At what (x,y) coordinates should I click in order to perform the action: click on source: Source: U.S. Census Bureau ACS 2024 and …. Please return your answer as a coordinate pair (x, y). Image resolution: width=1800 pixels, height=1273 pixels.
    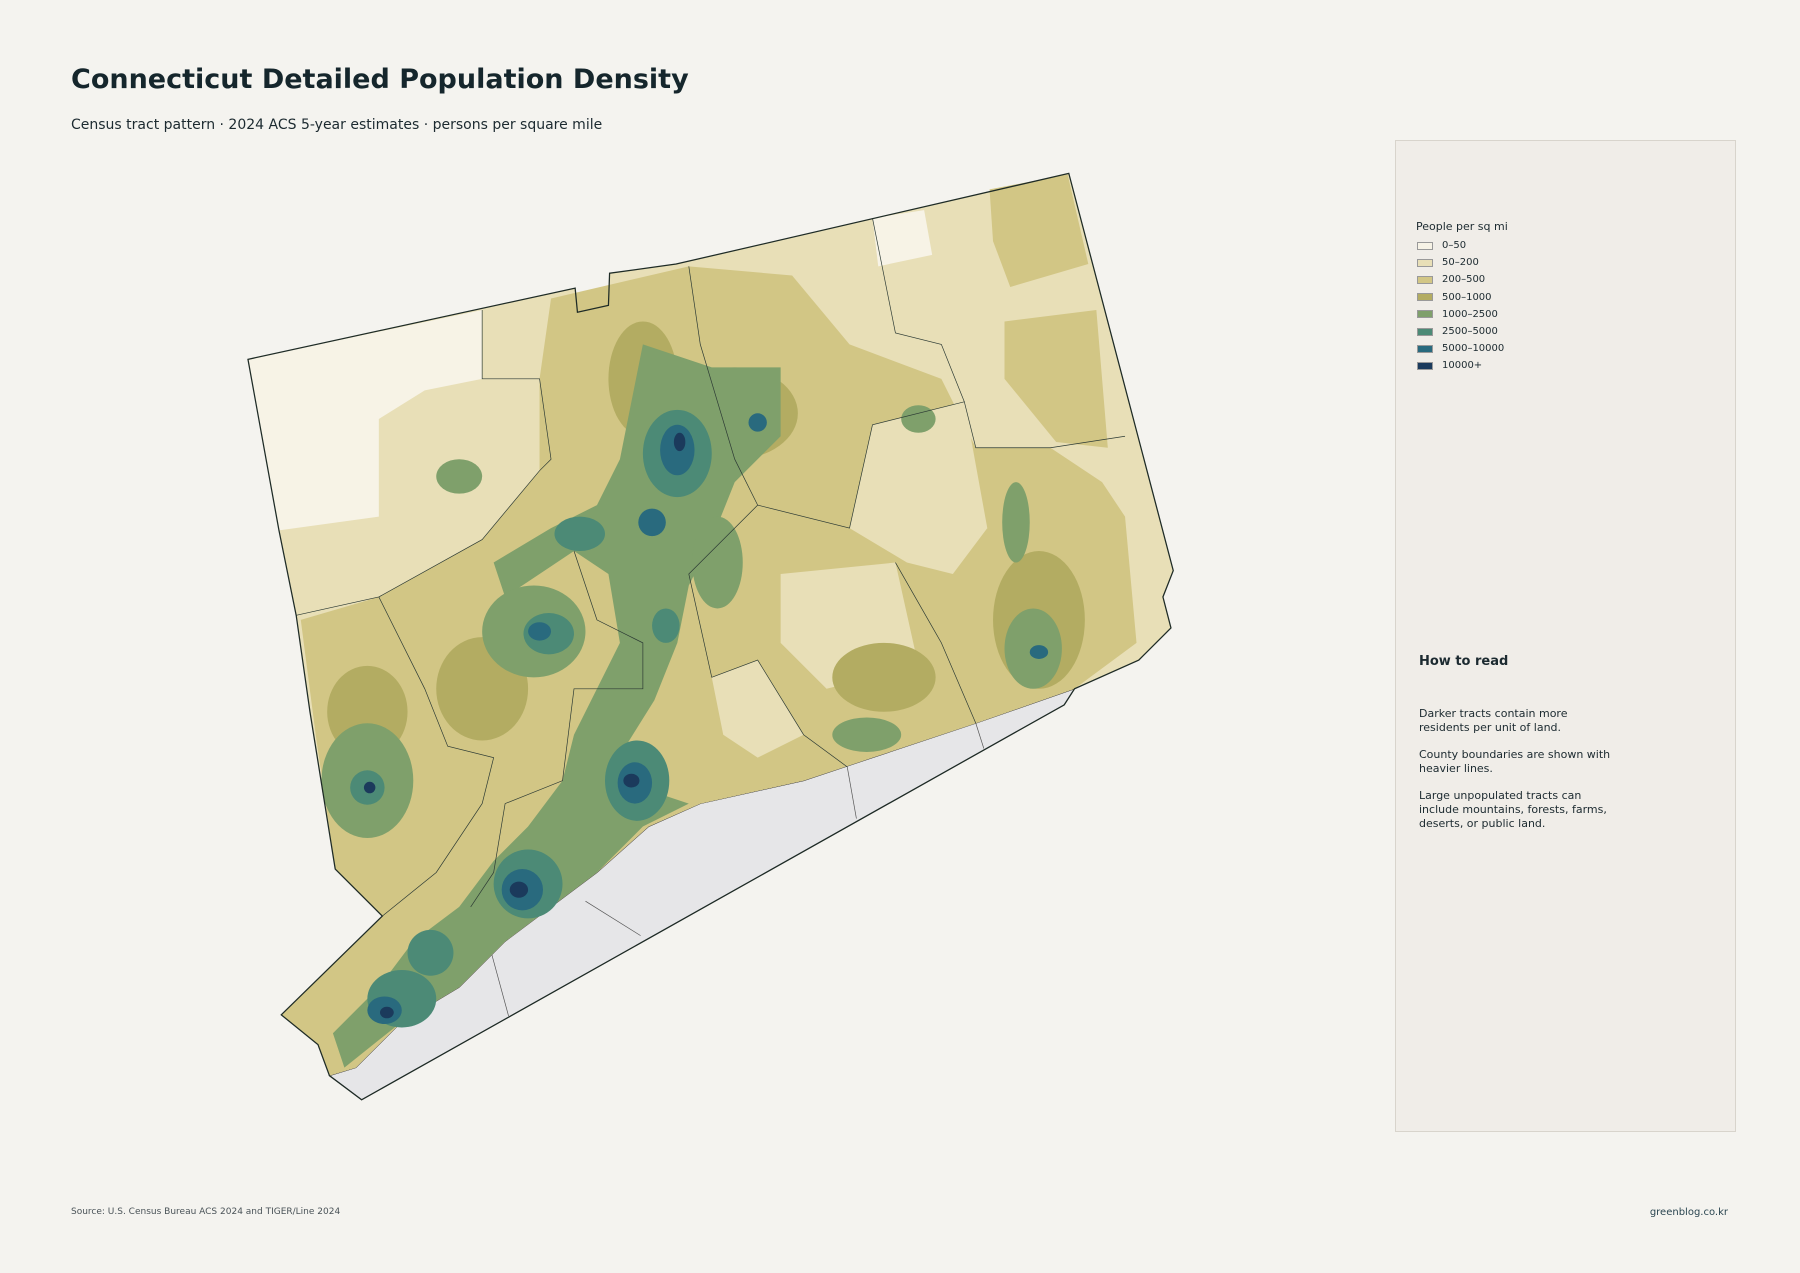
    Looking at the image, I should click on (206, 1212).